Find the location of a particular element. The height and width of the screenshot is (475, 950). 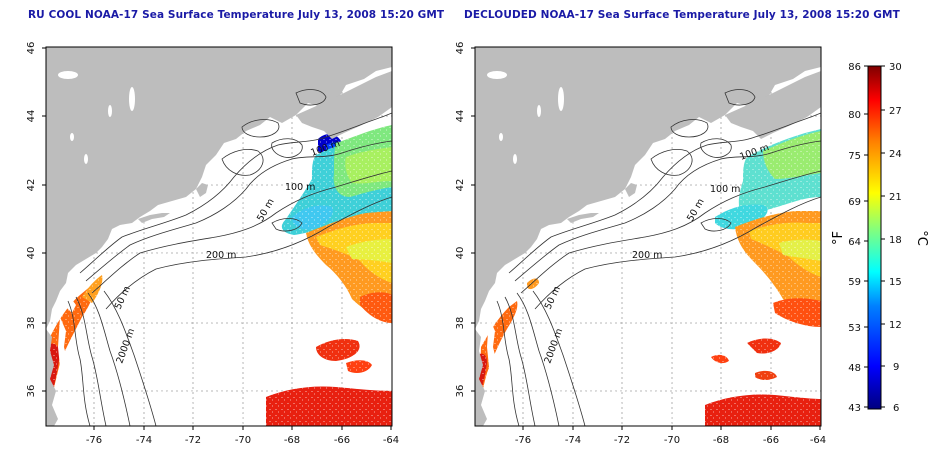

celsius-tick: 15 is located at coordinates (895, 282).